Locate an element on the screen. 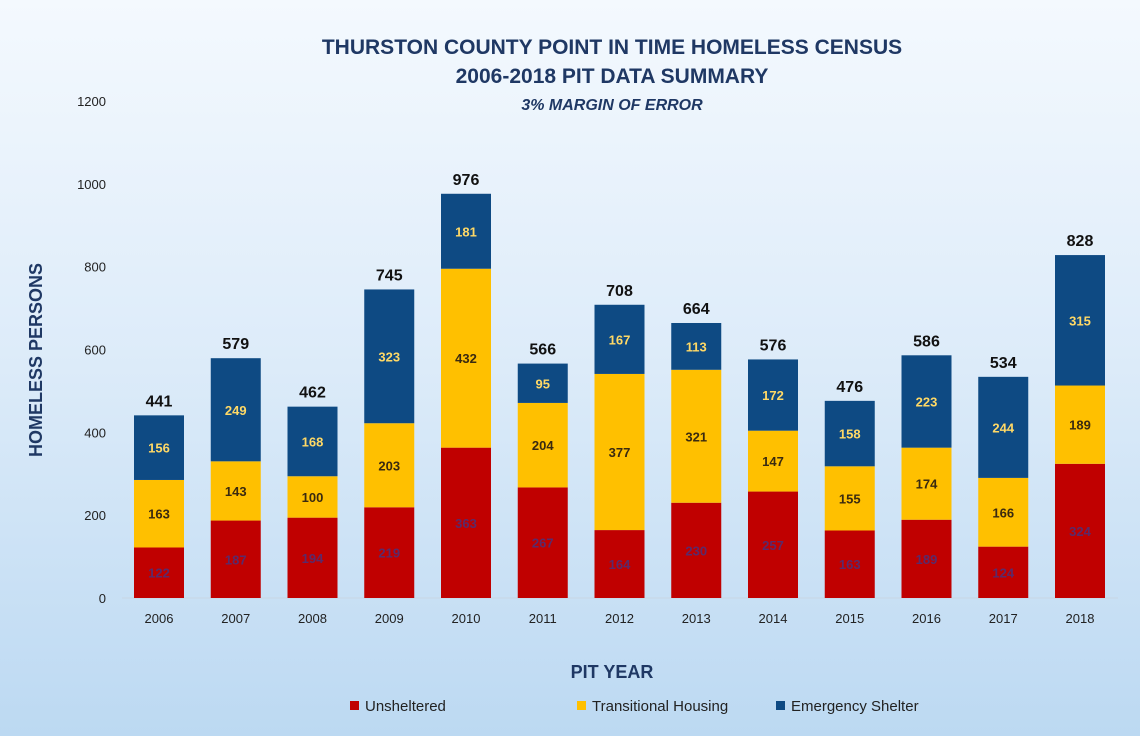 The width and height of the screenshot is (1140, 736). segment-value-label: 124 is located at coordinates (1003, 572).